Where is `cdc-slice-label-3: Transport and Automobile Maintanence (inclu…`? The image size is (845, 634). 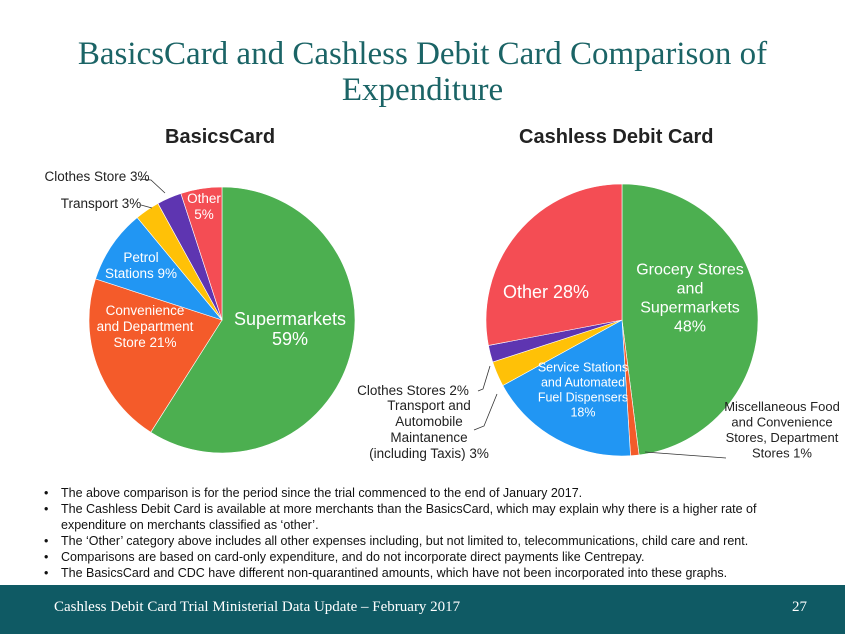
cdc-slice-label-3: Transport and Automobile Maintanence (inclu… is located at coordinates (429, 429).